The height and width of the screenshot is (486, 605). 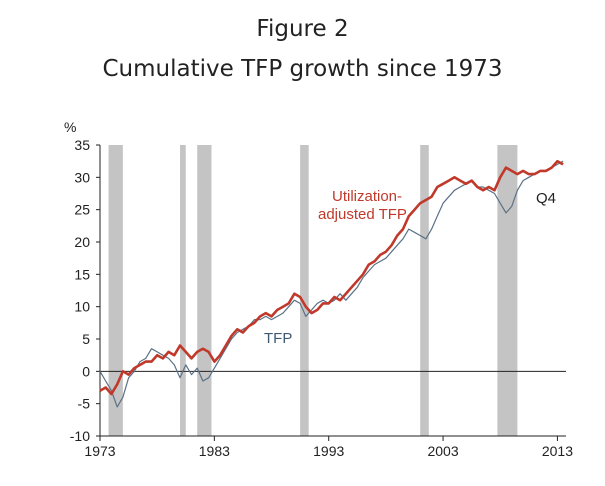 What do you see at coordinates (82, 307) in the screenshot?
I see `y-tick-label: 10` at bounding box center [82, 307].